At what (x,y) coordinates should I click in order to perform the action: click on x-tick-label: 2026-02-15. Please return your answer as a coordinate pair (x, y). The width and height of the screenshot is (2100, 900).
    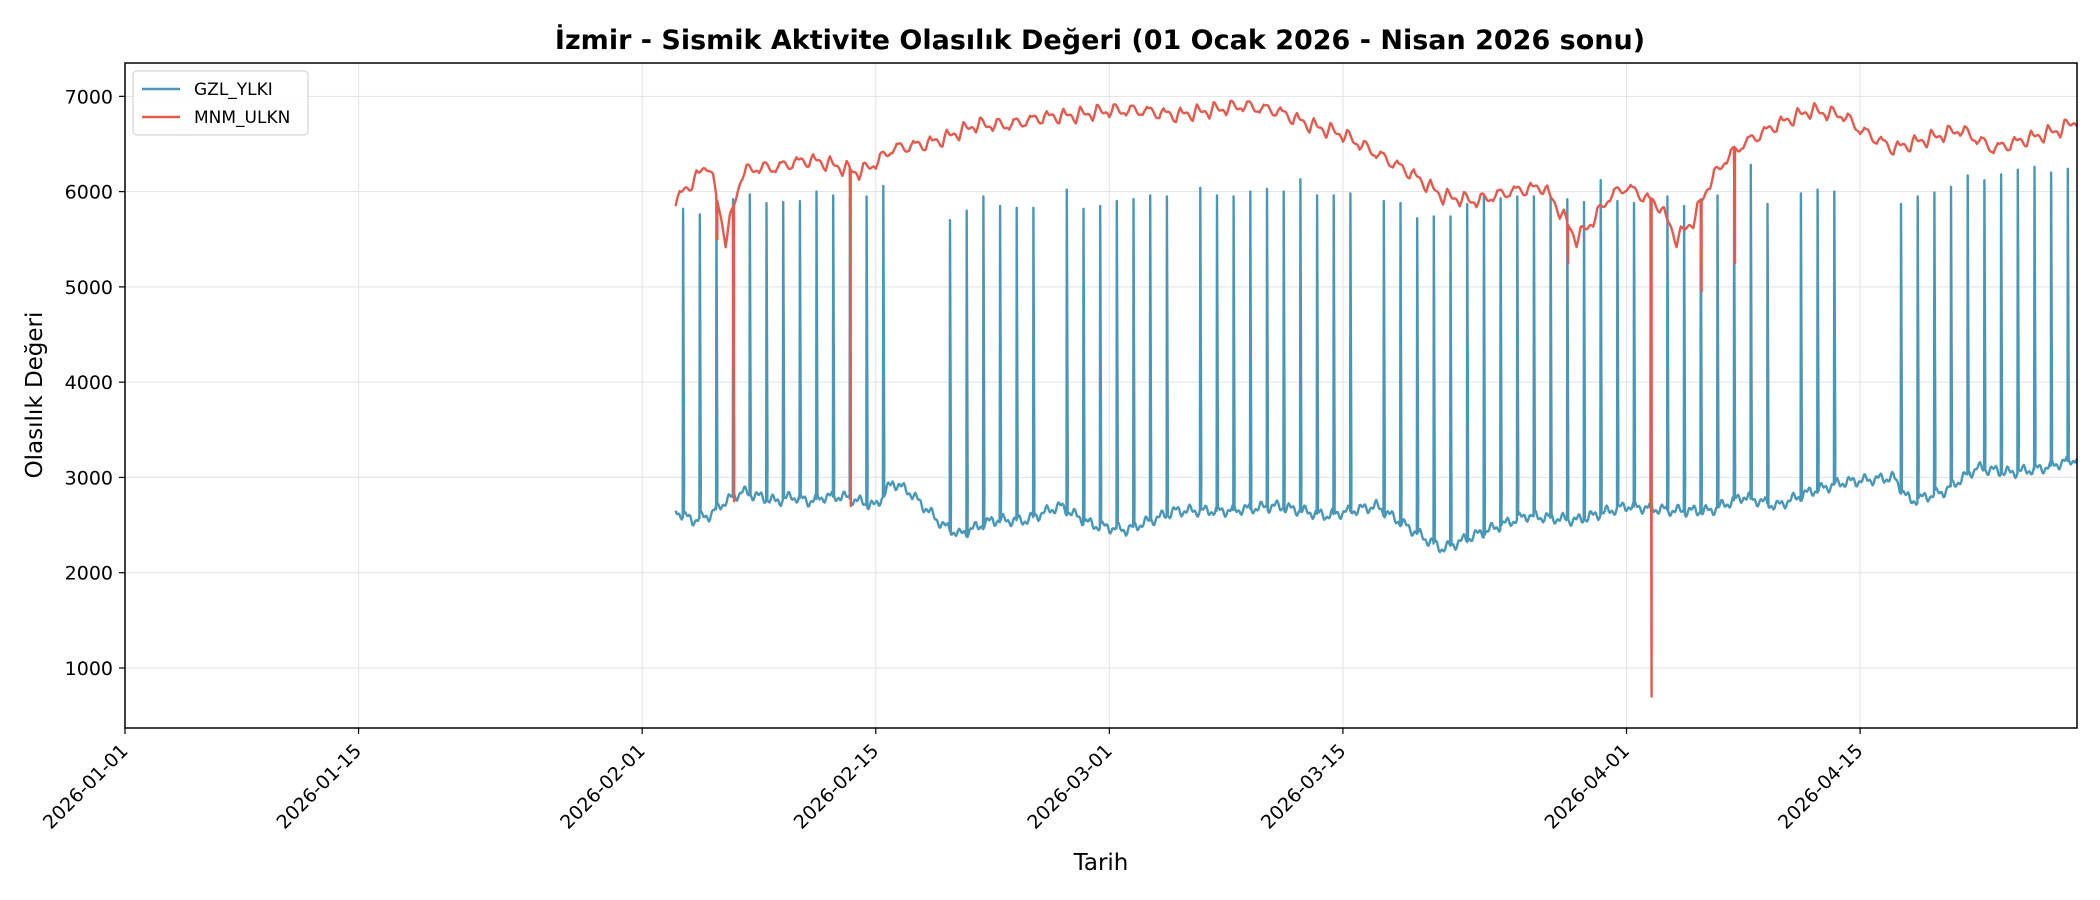
    Looking at the image, I should click on (837, 787).